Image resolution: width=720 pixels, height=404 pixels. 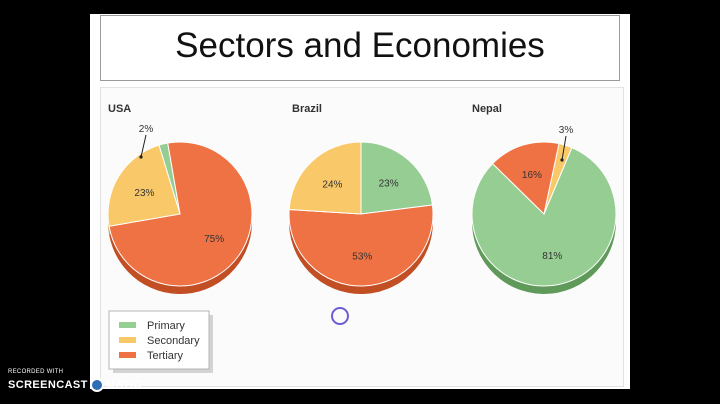 What do you see at coordinates (127, 340) in the screenshot?
I see `legend-swatch-secondary` at bounding box center [127, 340].